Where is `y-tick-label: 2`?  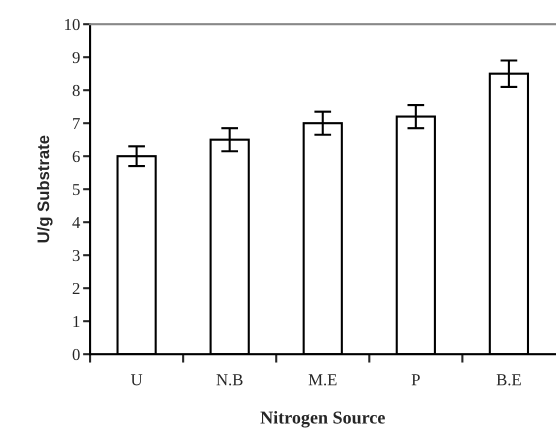 y-tick-label: 2 is located at coordinates (76, 288).